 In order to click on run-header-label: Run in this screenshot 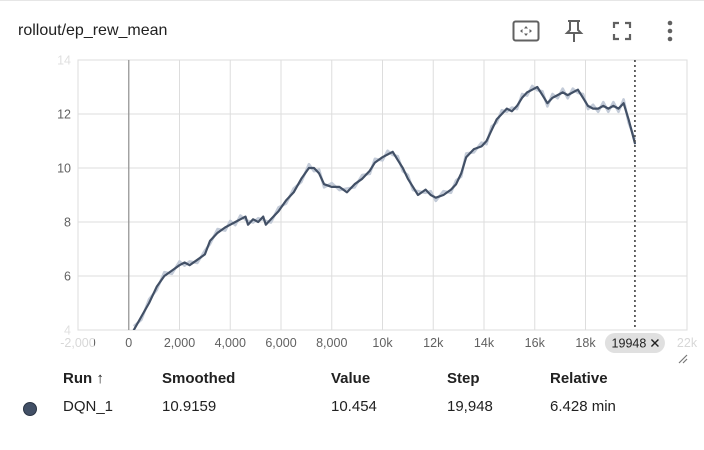, I will do `click(78, 378)`.